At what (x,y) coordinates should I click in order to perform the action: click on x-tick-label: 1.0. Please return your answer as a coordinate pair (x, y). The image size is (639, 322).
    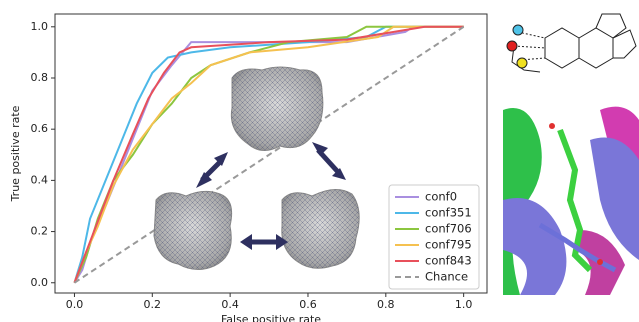
    Looking at the image, I should click on (464, 304).